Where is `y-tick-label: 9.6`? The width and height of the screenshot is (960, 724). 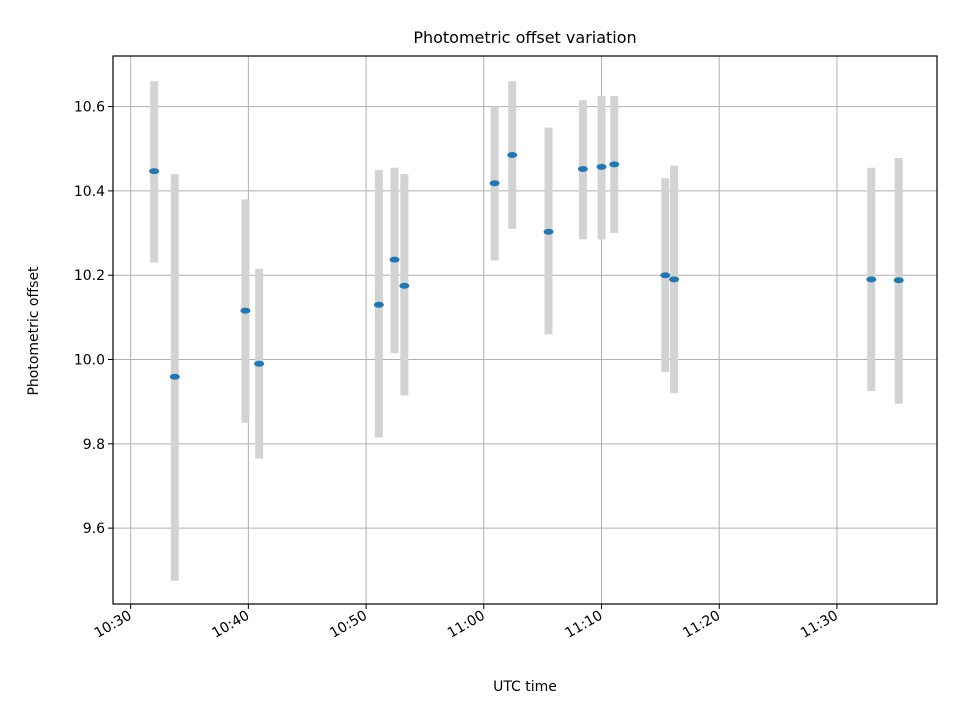 y-tick-label: 9.6 is located at coordinates (94, 529).